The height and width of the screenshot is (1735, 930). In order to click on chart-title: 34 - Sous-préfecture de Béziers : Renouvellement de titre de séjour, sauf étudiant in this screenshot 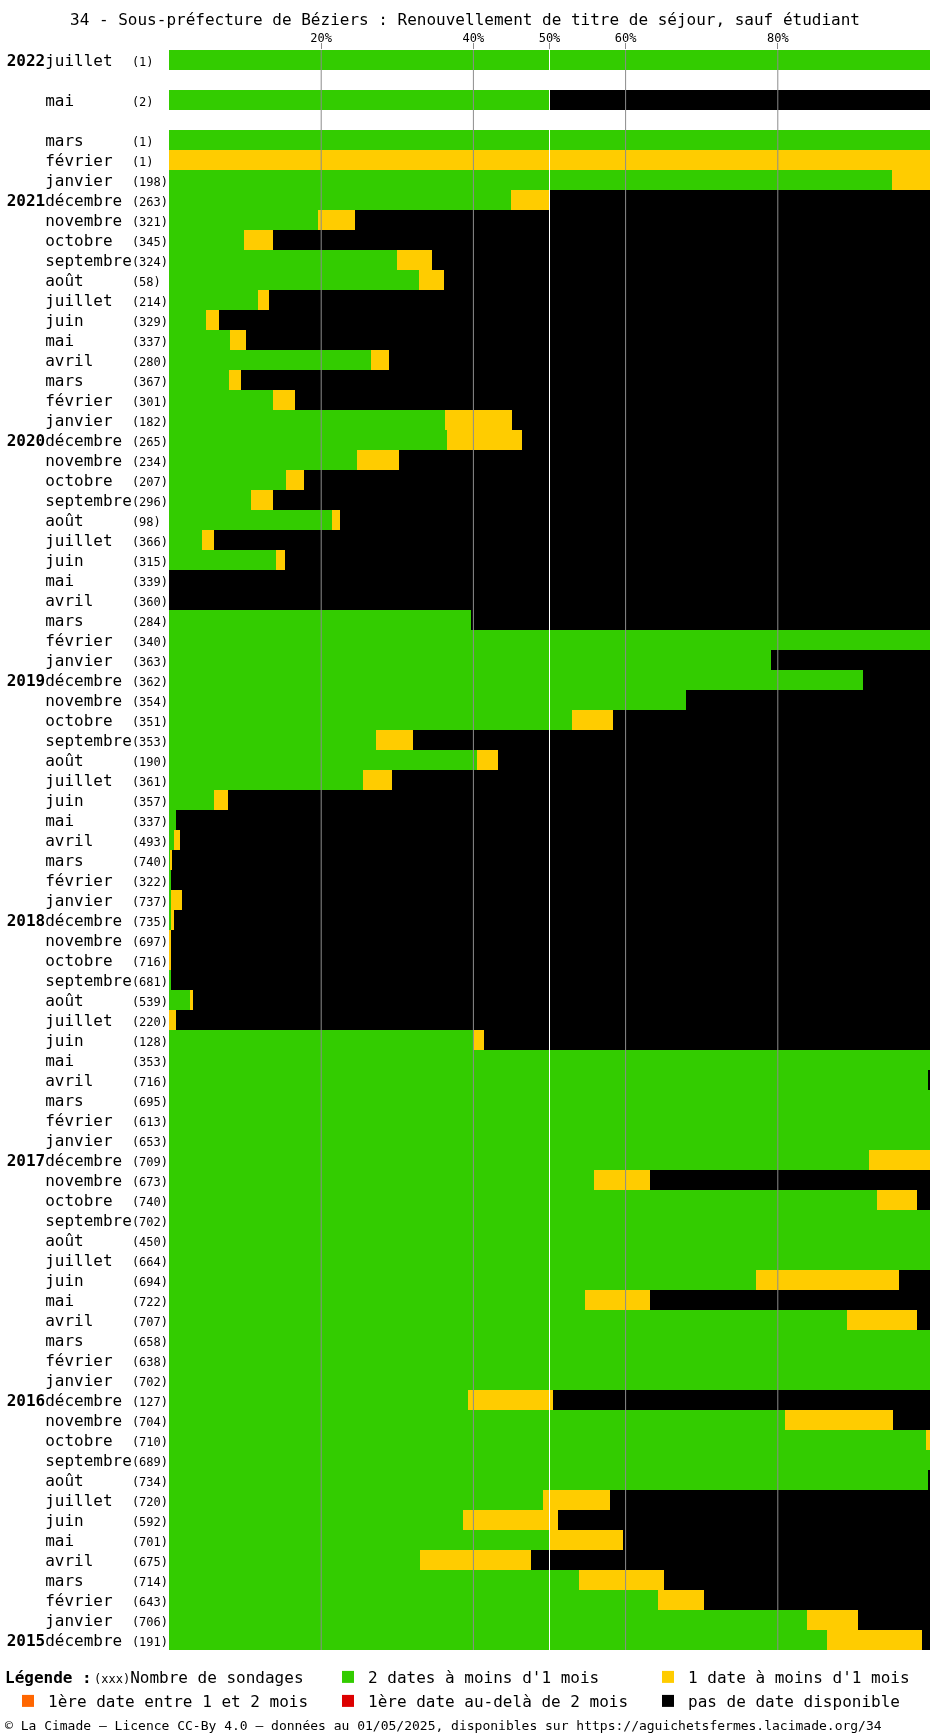, I will do `click(465, 19)`.